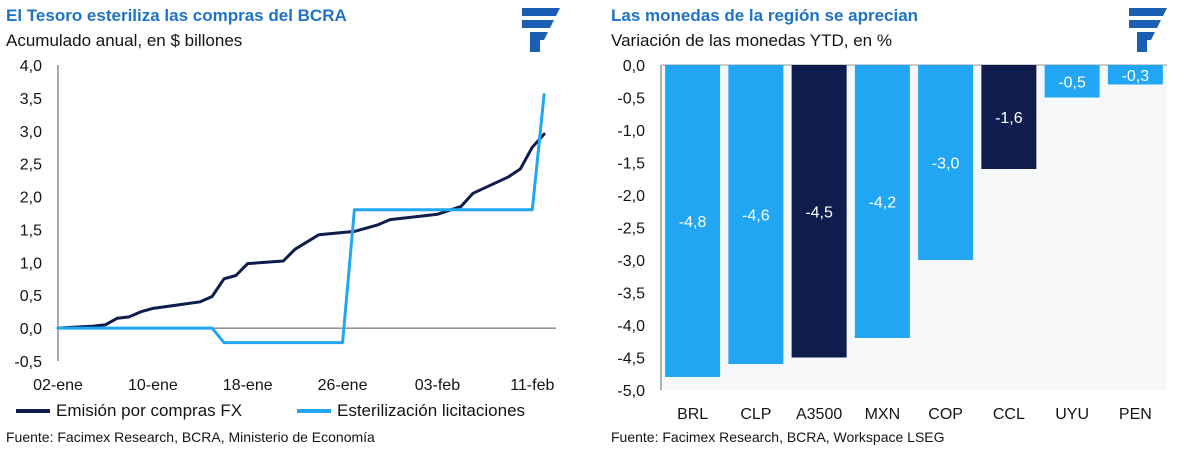 The image size is (1200, 460). What do you see at coordinates (153, 385) in the screenshot?
I see `x-tick-label: 10-ene` at bounding box center [153, 385].